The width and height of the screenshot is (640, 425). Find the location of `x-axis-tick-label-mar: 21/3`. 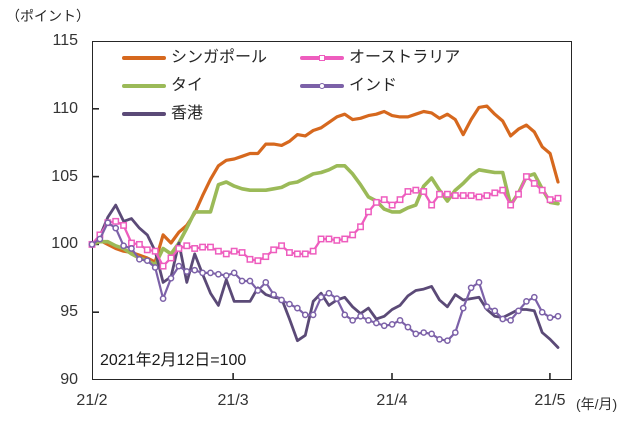

x-axis-tick-label-mar: 21/3 is located at coordinates (233, 400).